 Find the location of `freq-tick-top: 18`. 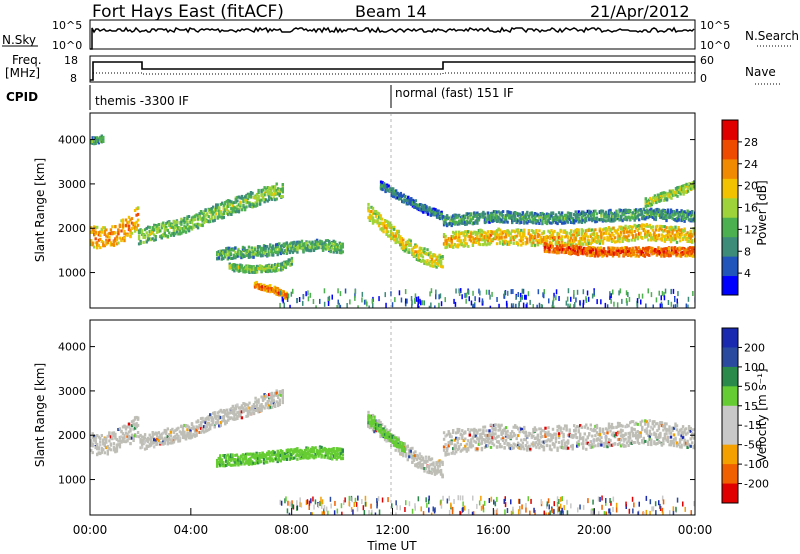

freq-tick-top: 18 is located at coordinates (71, 60).